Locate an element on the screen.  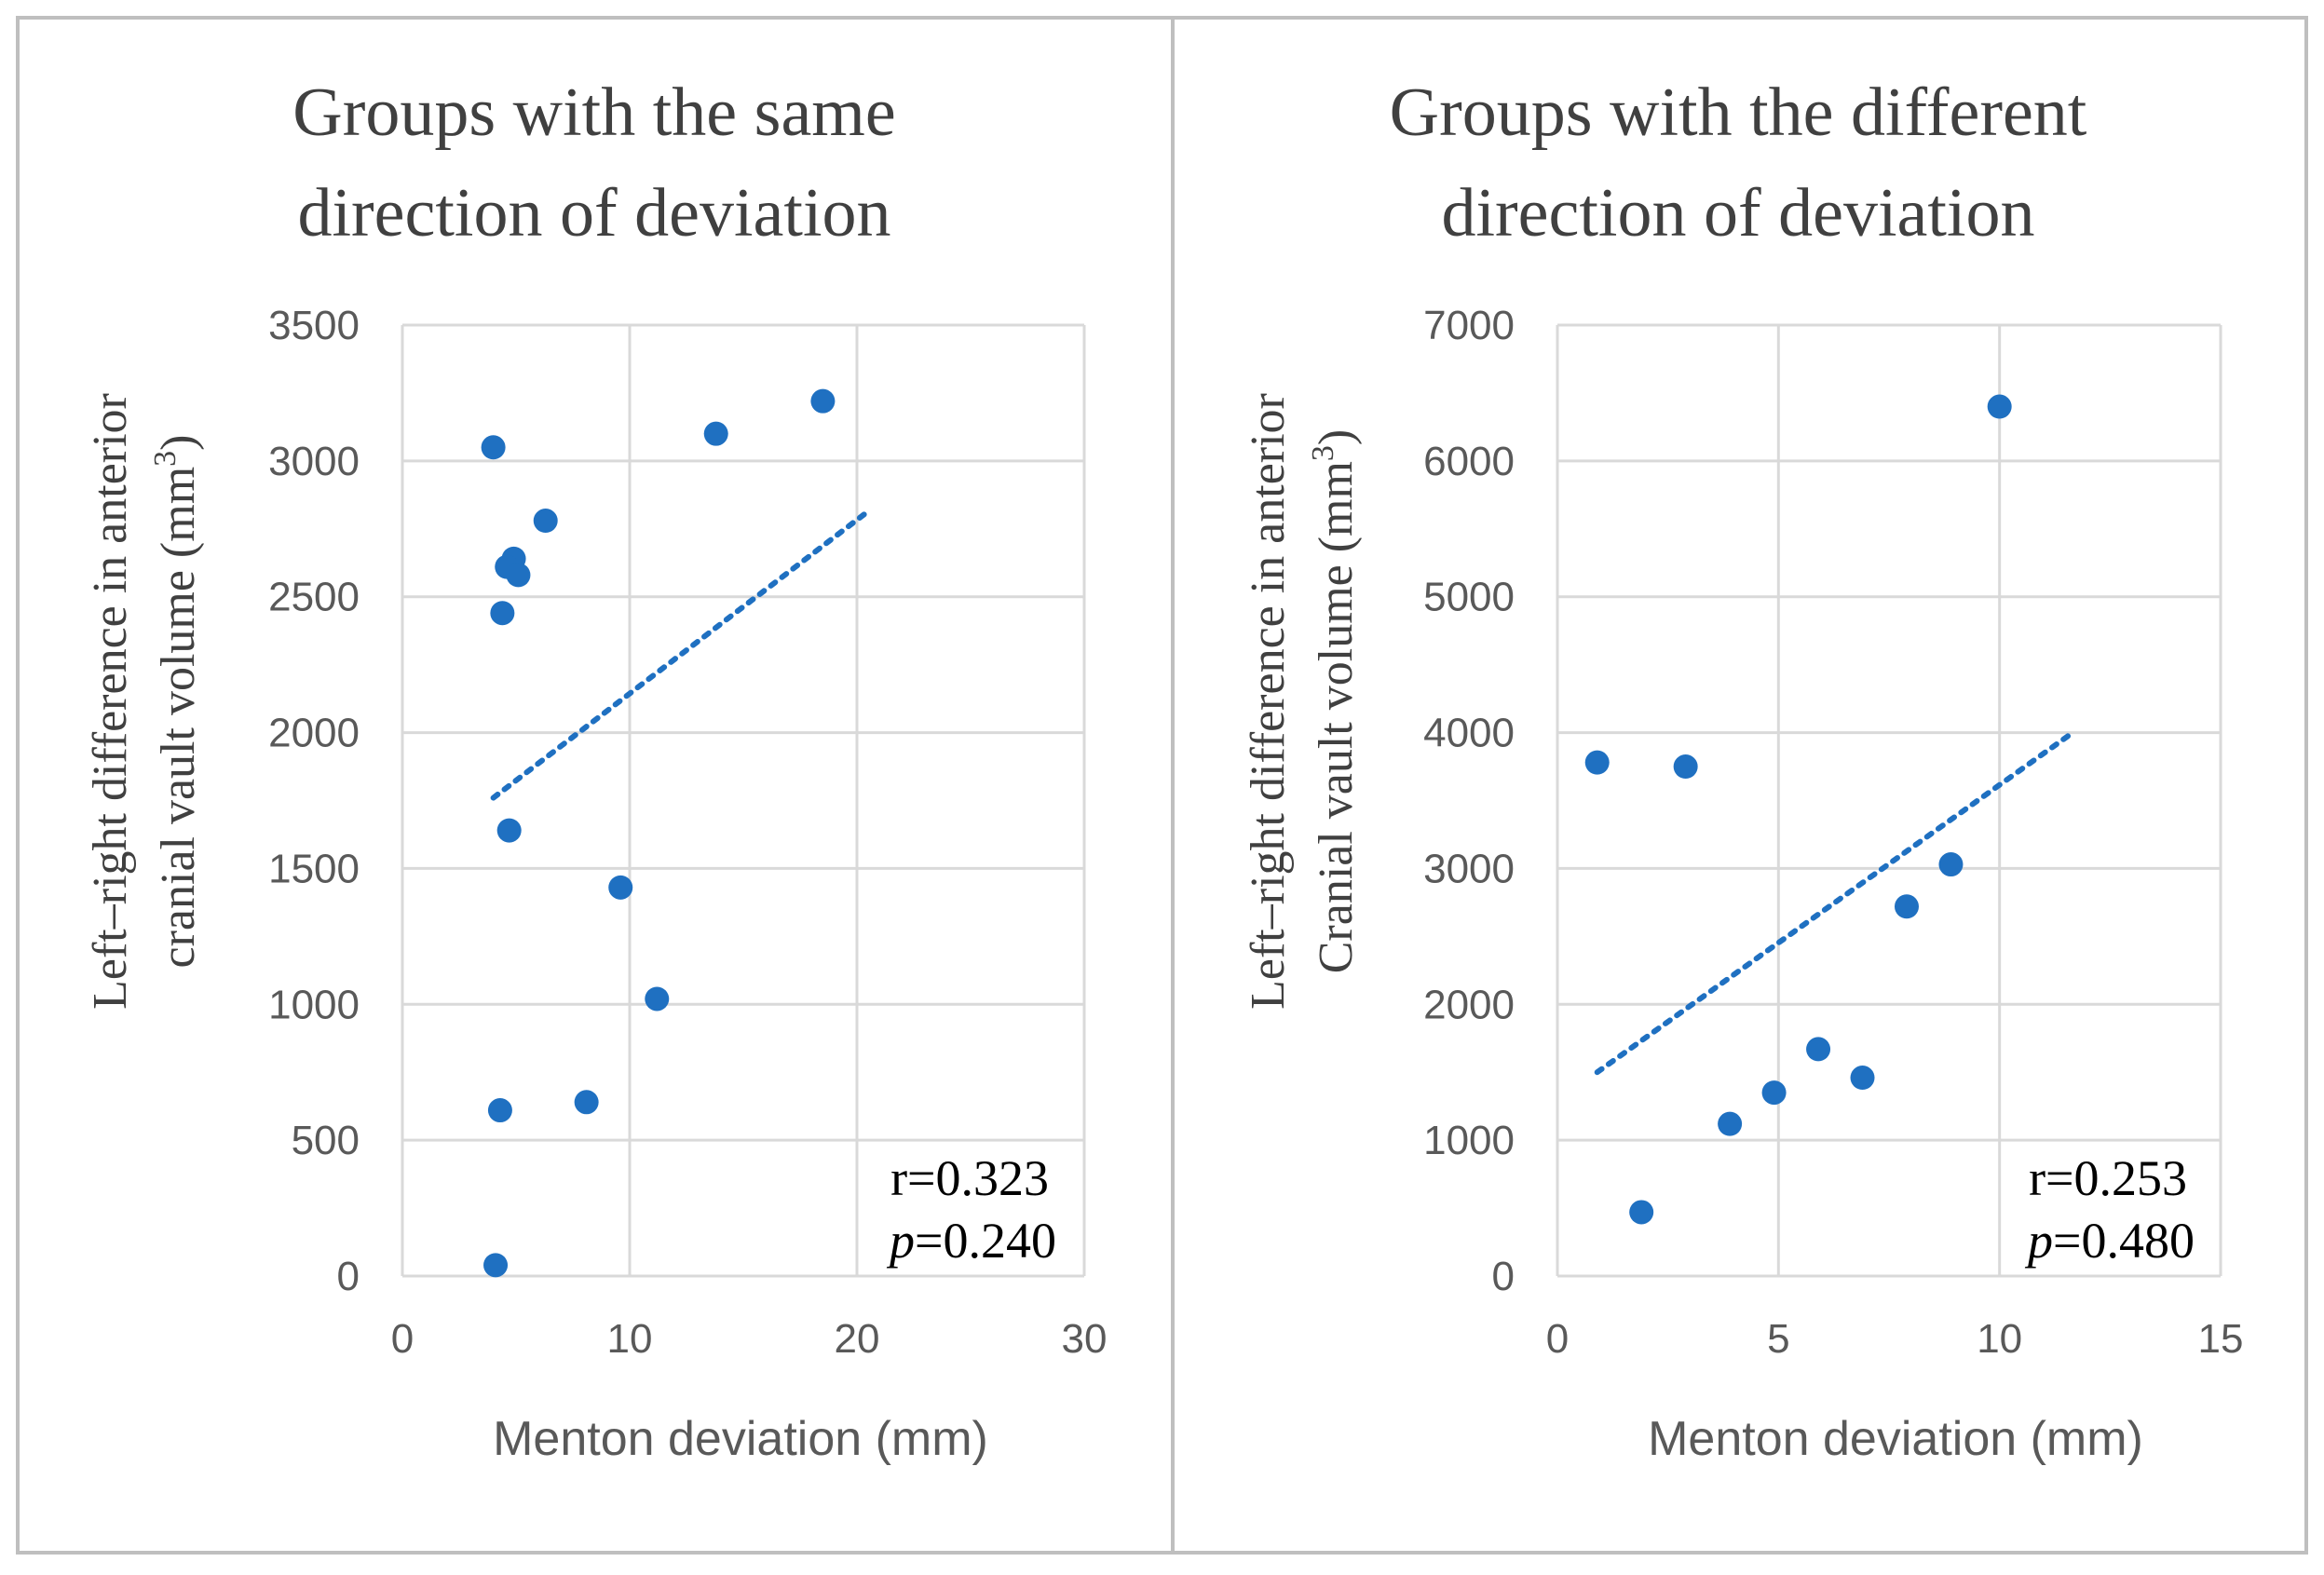
y-tick-label: 5000 is located at coordinates (1469, 597).